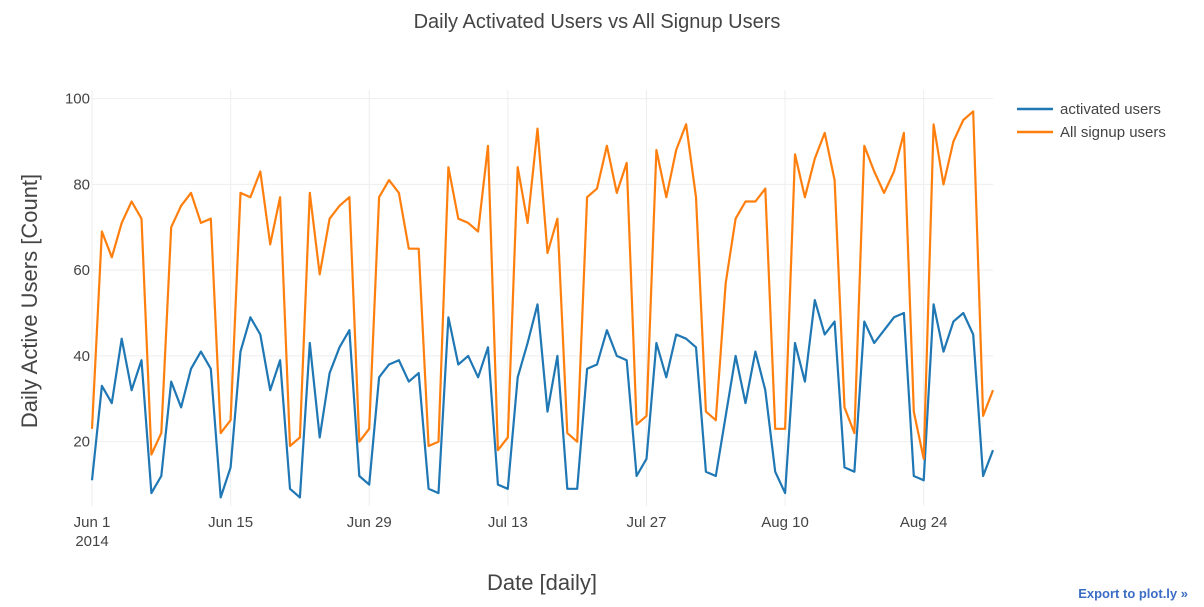 This screenshot has height=607, width=1204. Describe the element at coordinates (81, 270) in the screenshot. I see `y-tick-label: 60` at that location.